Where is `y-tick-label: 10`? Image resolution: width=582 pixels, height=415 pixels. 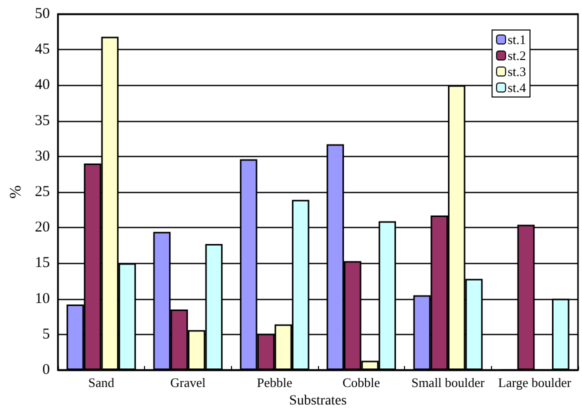 y-tick-label: 10 is located at coordinates (42, 298).